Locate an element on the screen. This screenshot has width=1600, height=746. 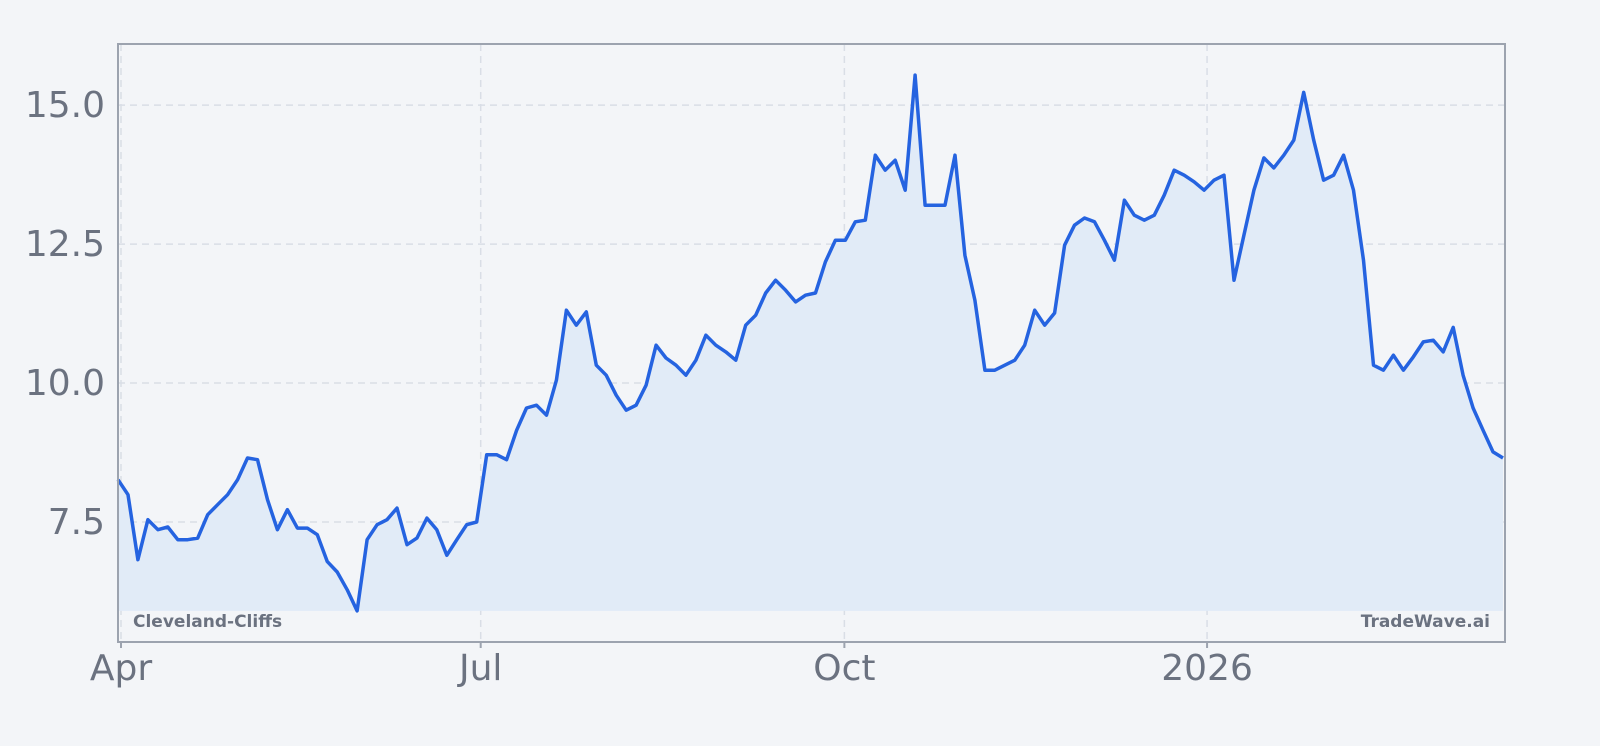
x-tick-label: Oct is located at coordinates (844, 668).